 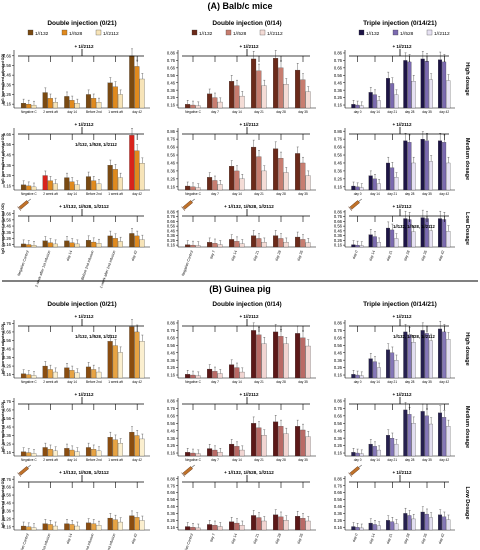 I want to click on x-tick-label: day 42, so click(x=137, y=194).